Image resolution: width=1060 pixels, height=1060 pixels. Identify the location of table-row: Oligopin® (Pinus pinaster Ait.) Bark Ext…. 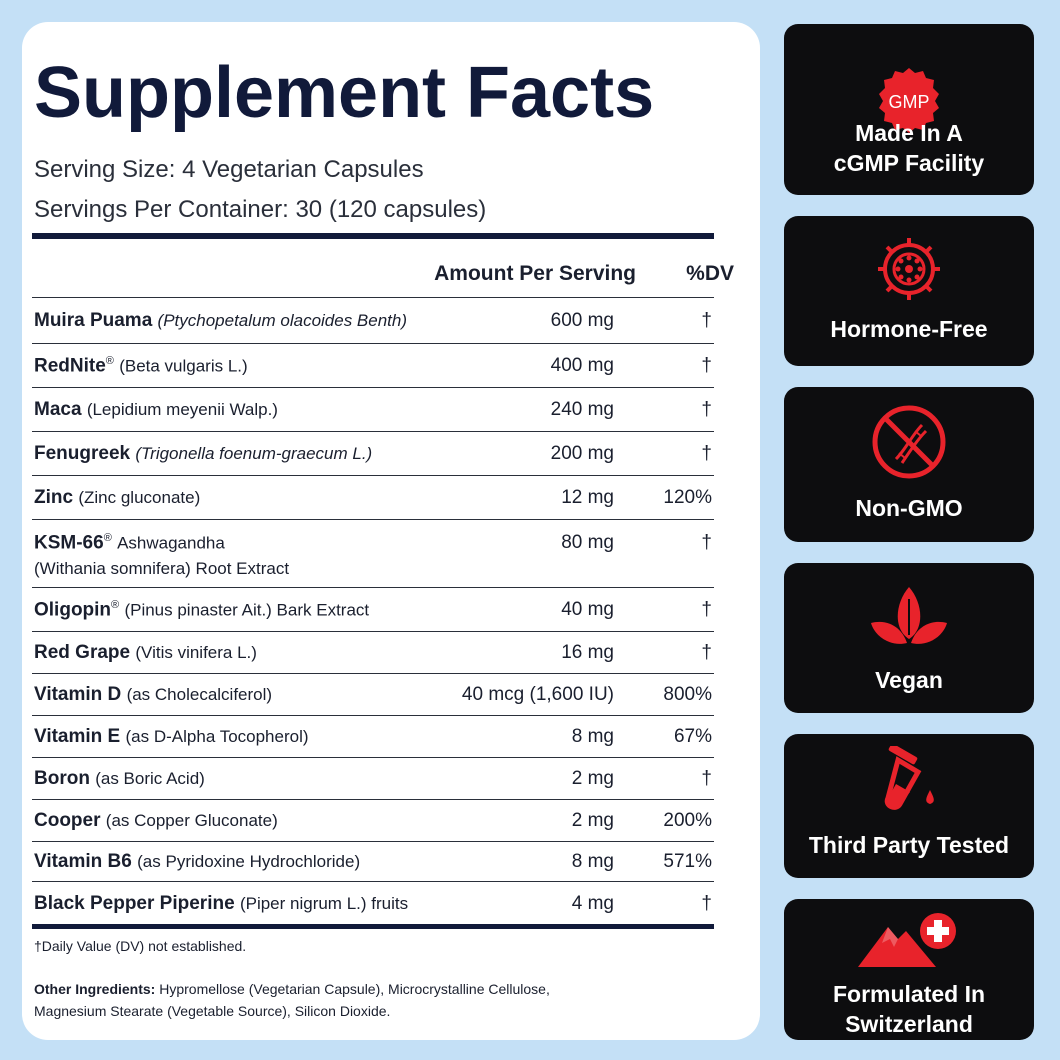
(373, 609).